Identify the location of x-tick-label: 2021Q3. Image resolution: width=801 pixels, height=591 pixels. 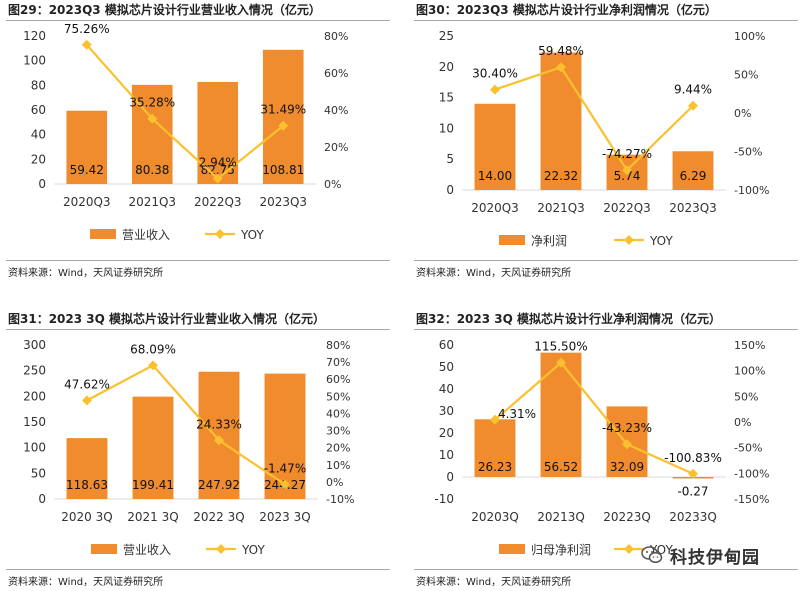
(561, 208).